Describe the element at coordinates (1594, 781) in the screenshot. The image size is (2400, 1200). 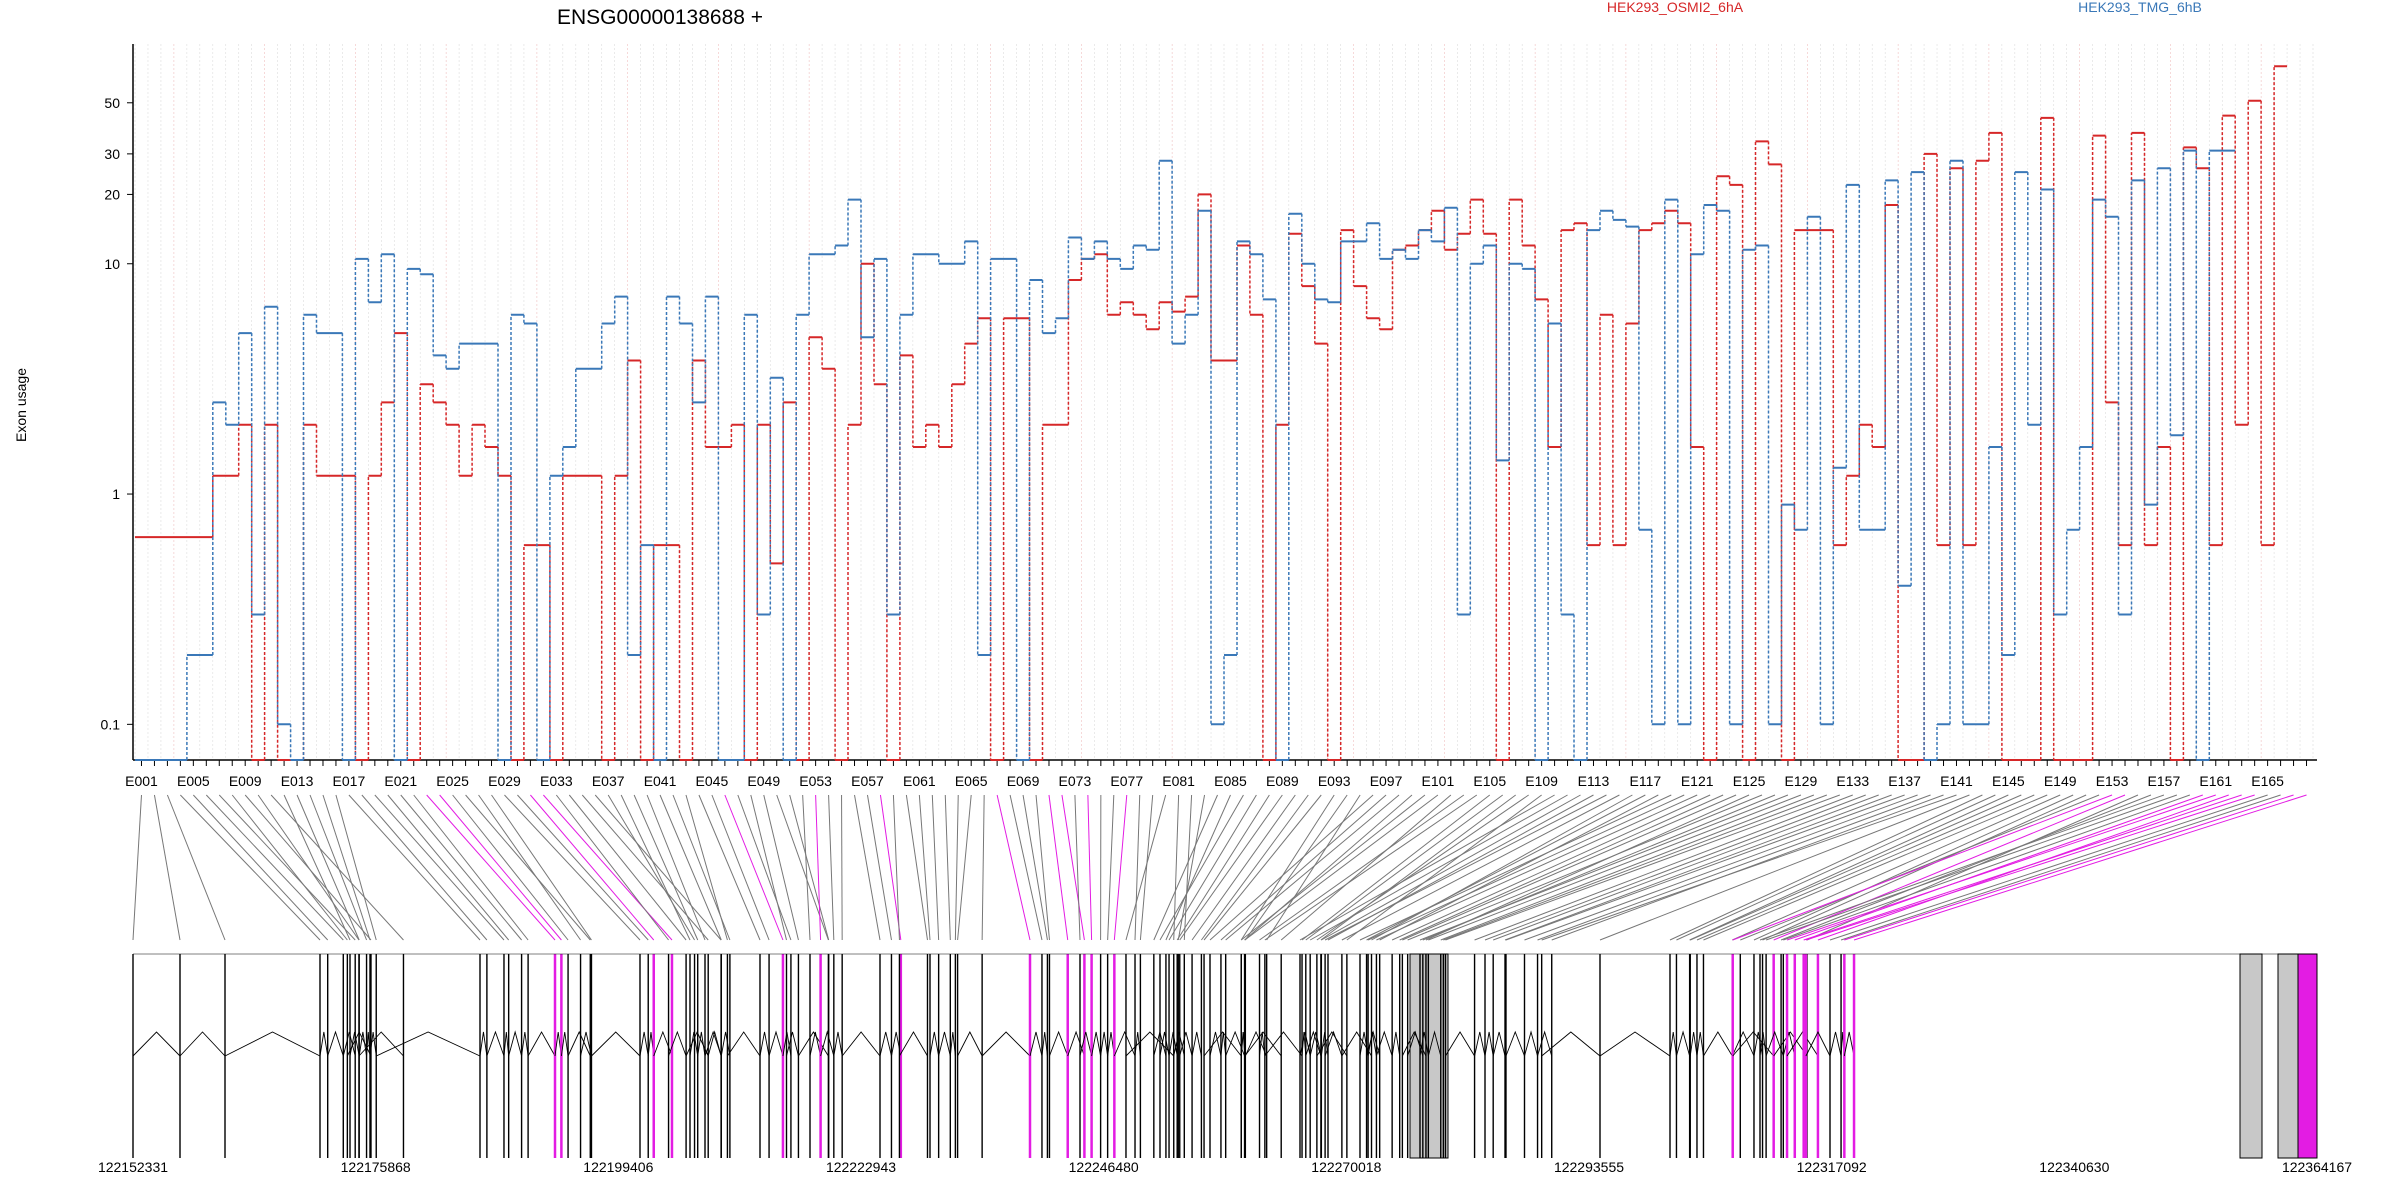
I see `x-tick-label: E113` at that location.